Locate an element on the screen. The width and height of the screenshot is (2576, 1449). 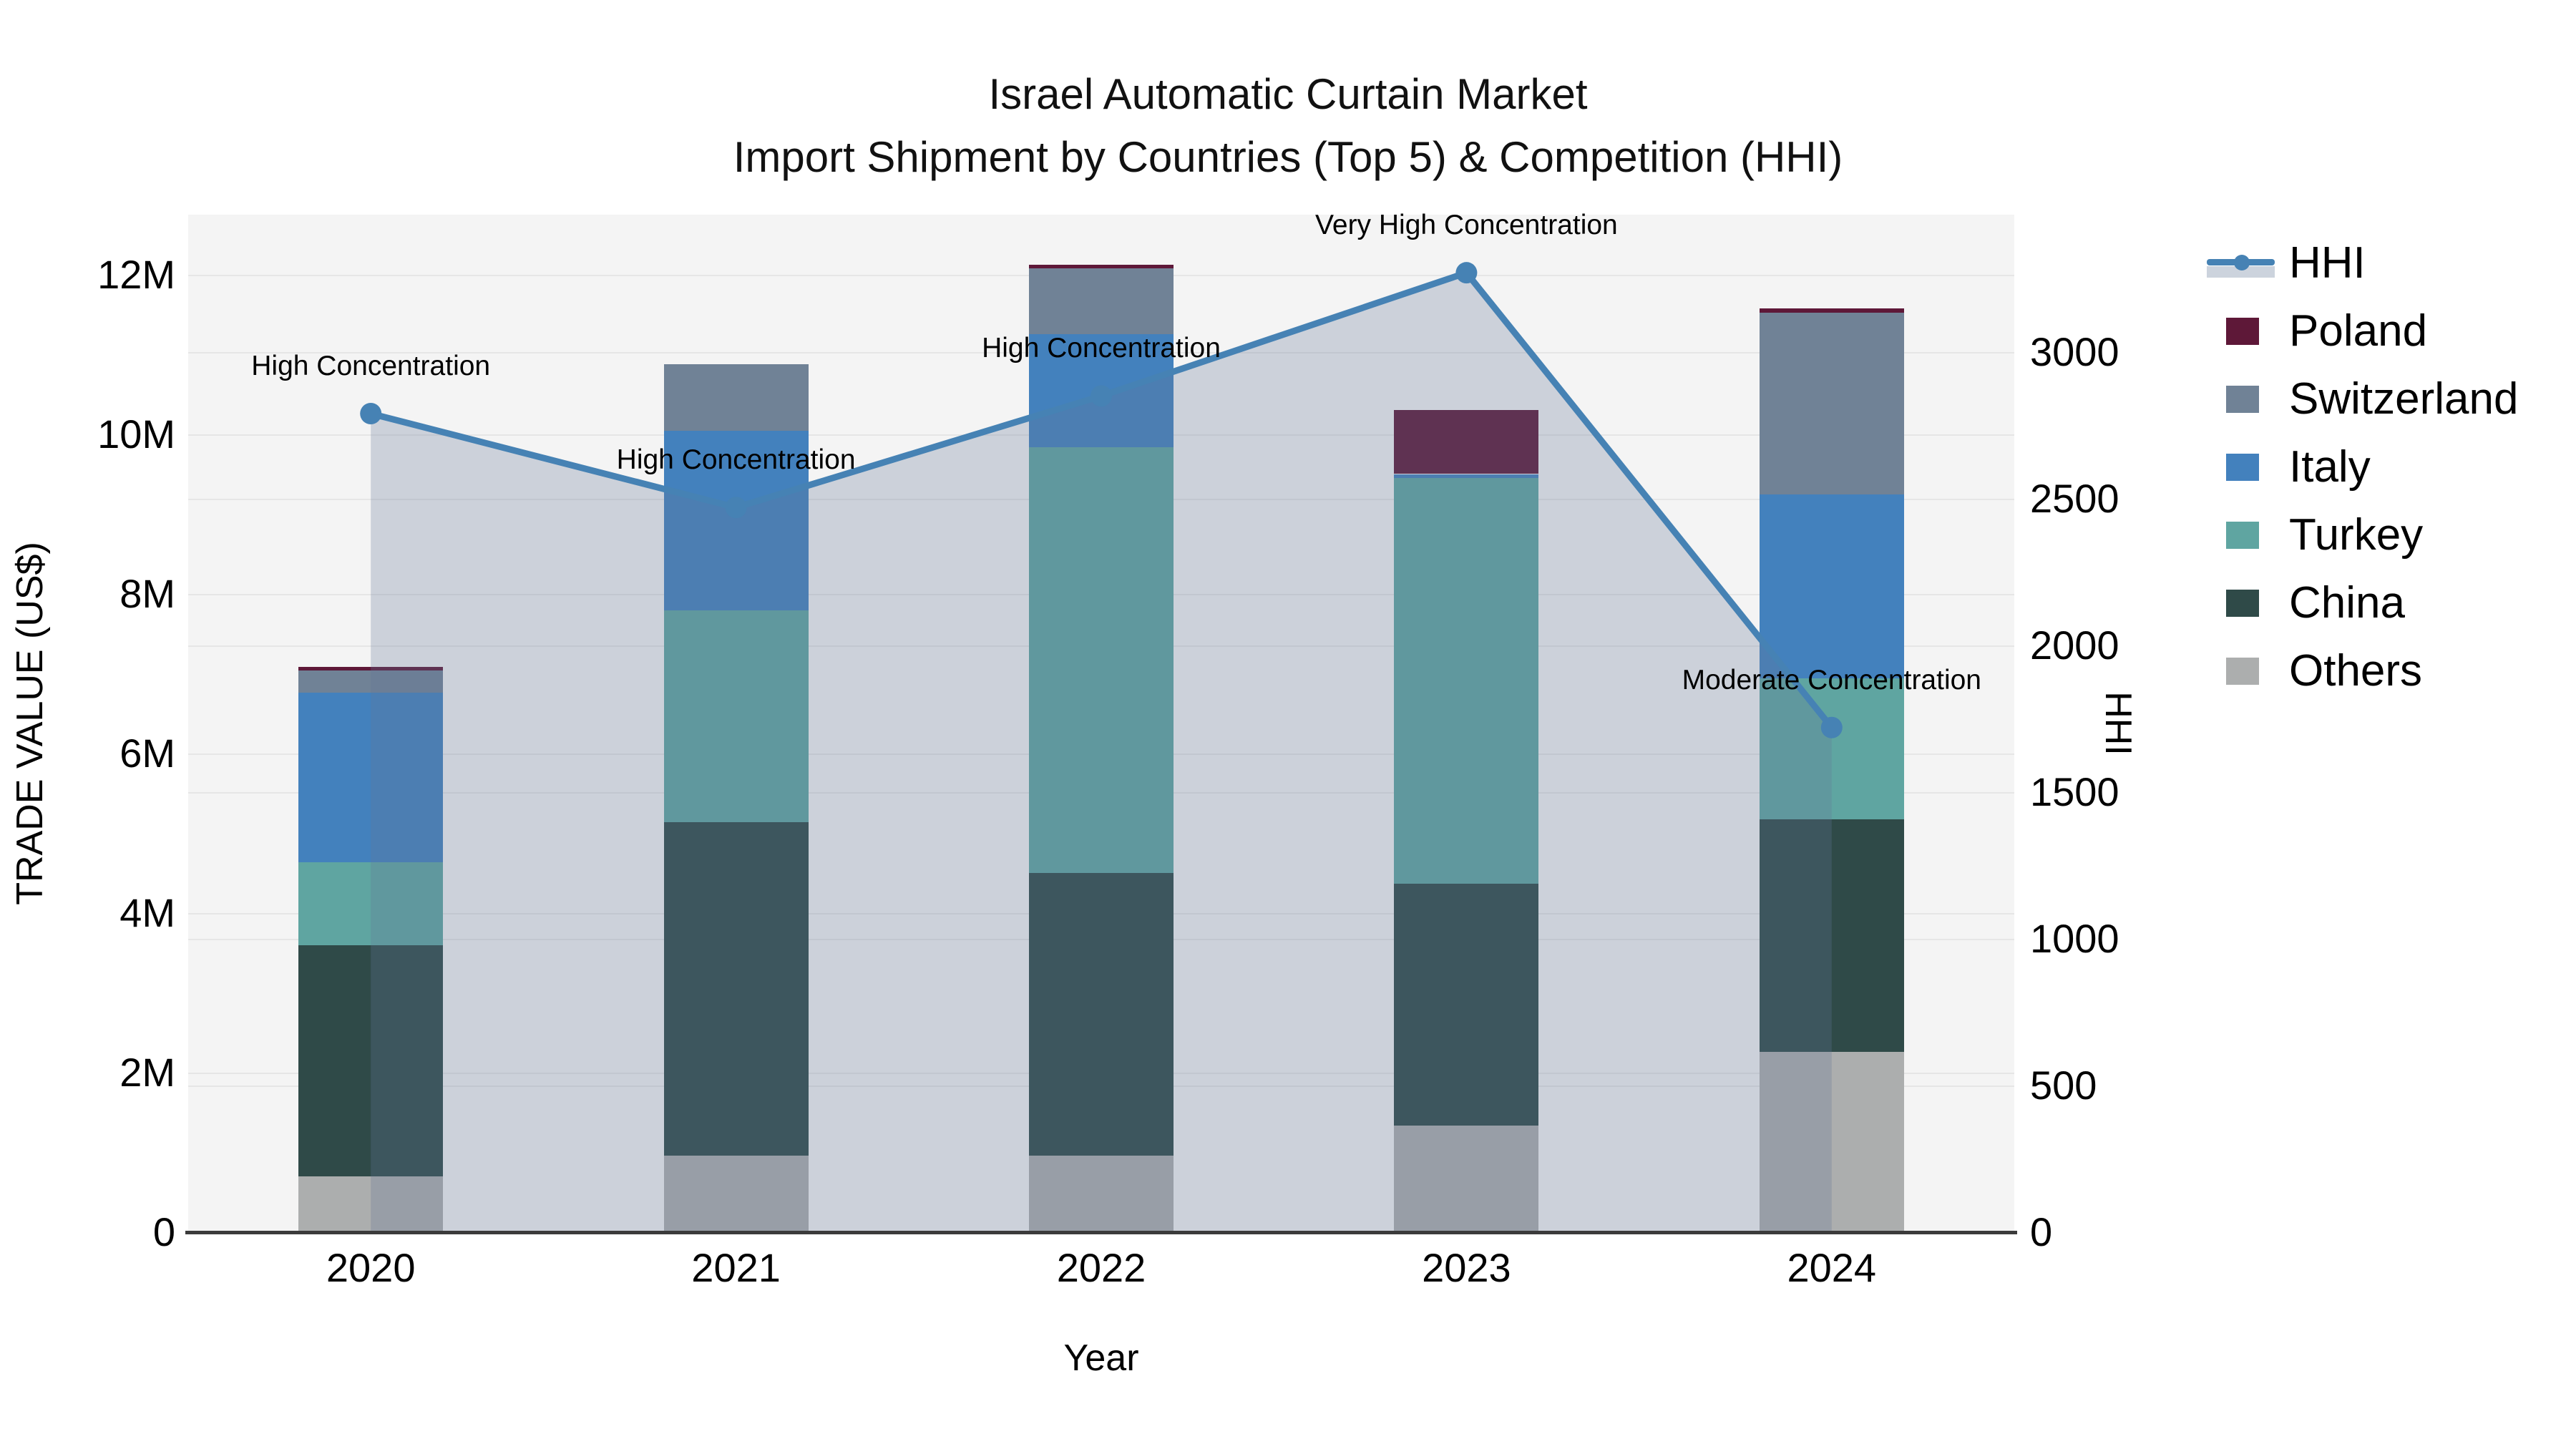
y-tick-right-2500: 2500 is located at coordinates (2074, 498).